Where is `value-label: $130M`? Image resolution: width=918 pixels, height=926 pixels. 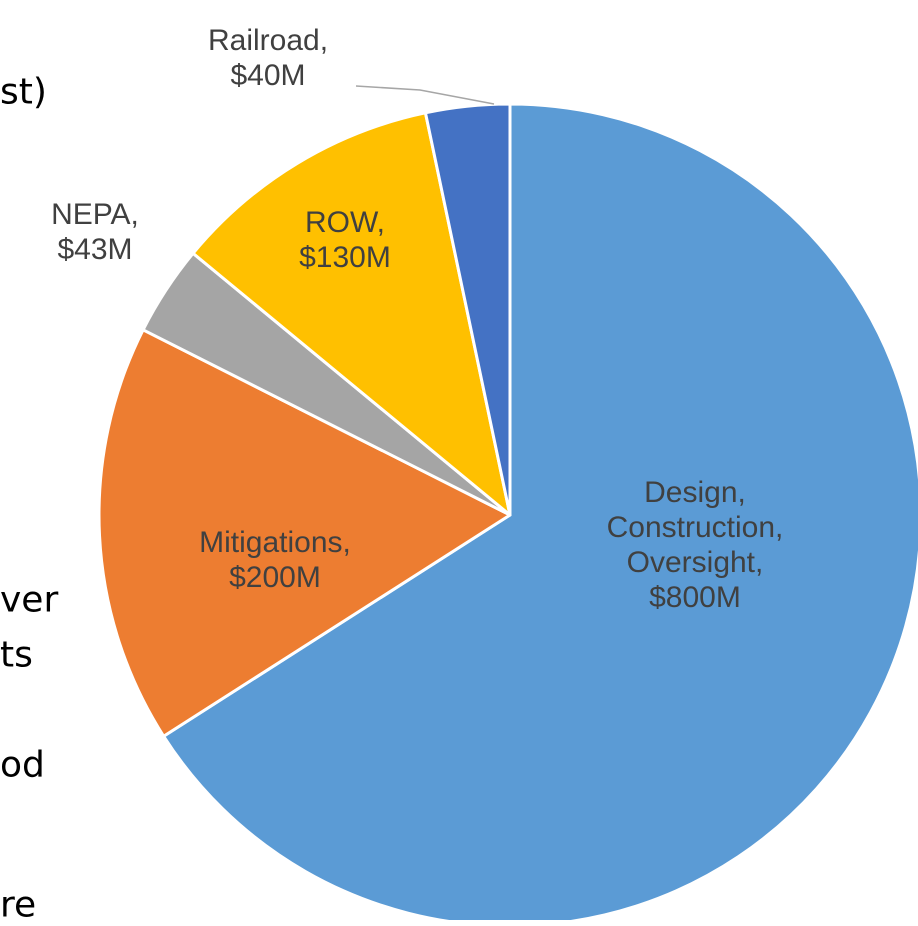
value-label: $130M is located at coordinates (345, 257).